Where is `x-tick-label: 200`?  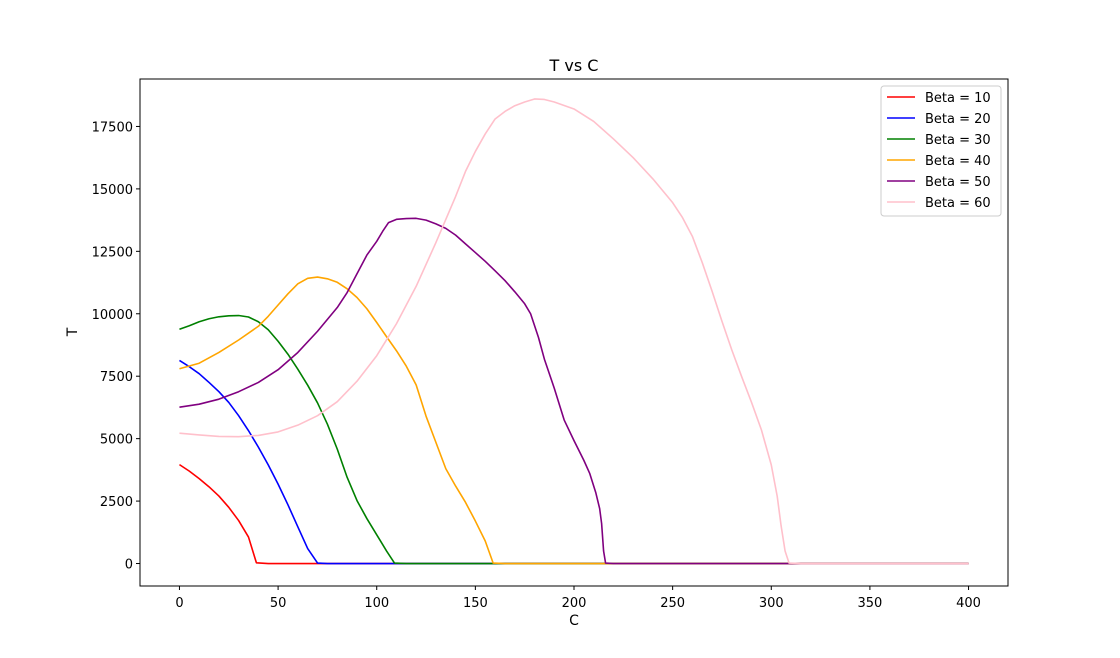 x-tick-label: 200 is located at coordinates (574, 603).